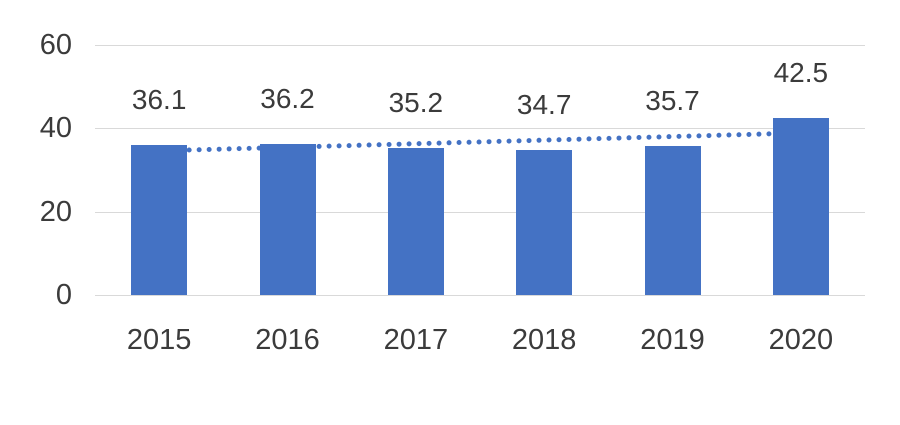 The image size is (900, 425). I want to click on trendline, so click(480, 142).